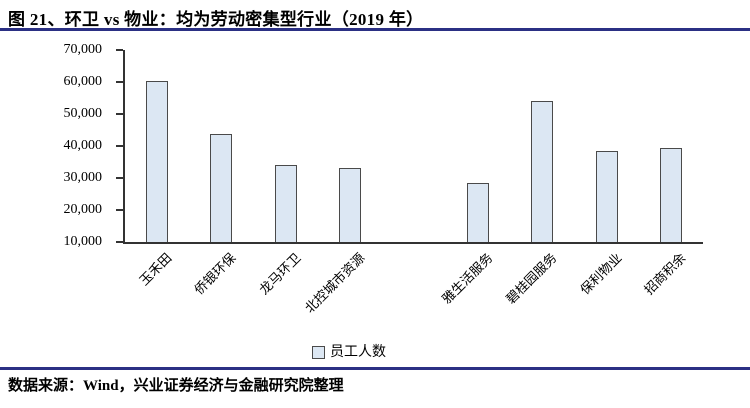  Describe the element at coordinates (467, 278) in the screenshot. I see `x-axis-category-label: 雅生活服务` at that location.